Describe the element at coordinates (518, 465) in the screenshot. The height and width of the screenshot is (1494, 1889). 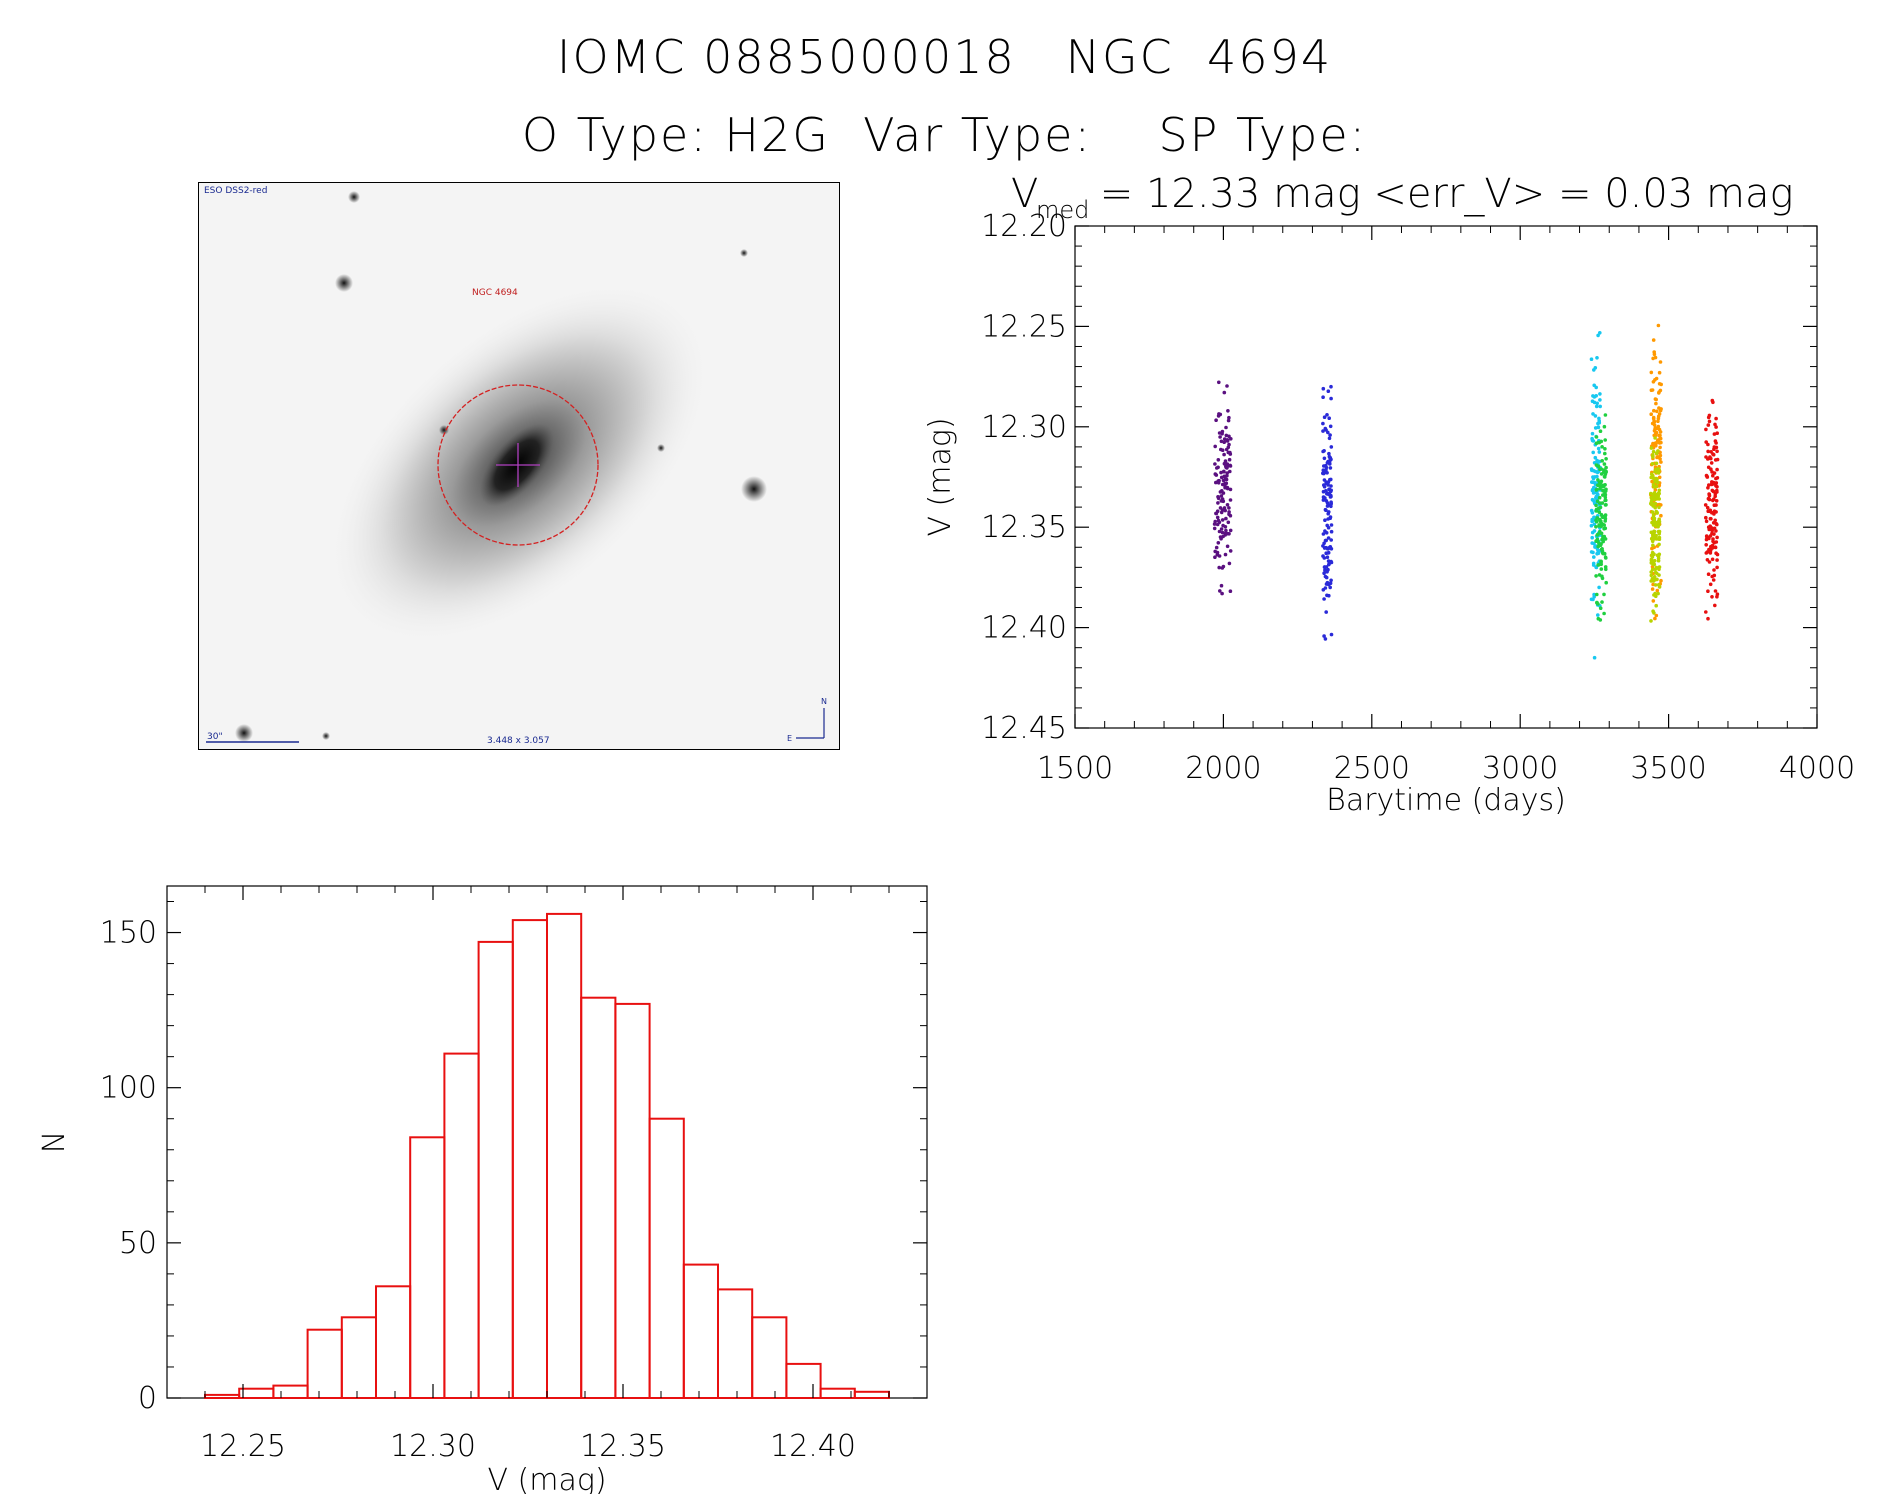
I see `target-crosshair` at that location.